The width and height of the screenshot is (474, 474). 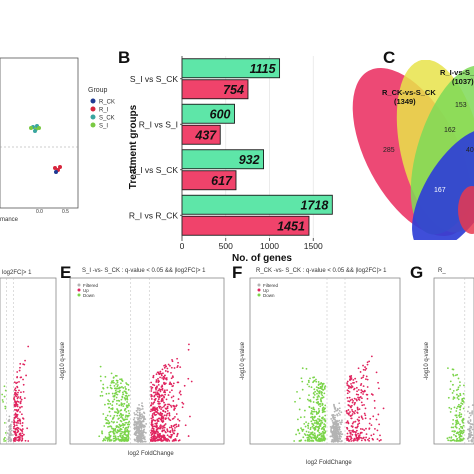 What do you see at coordinates (101, 108) in the screenshot?
I see `panel-a-legend: Group R_CK R_I S_CK S_I` at bounding box center [101, 108].